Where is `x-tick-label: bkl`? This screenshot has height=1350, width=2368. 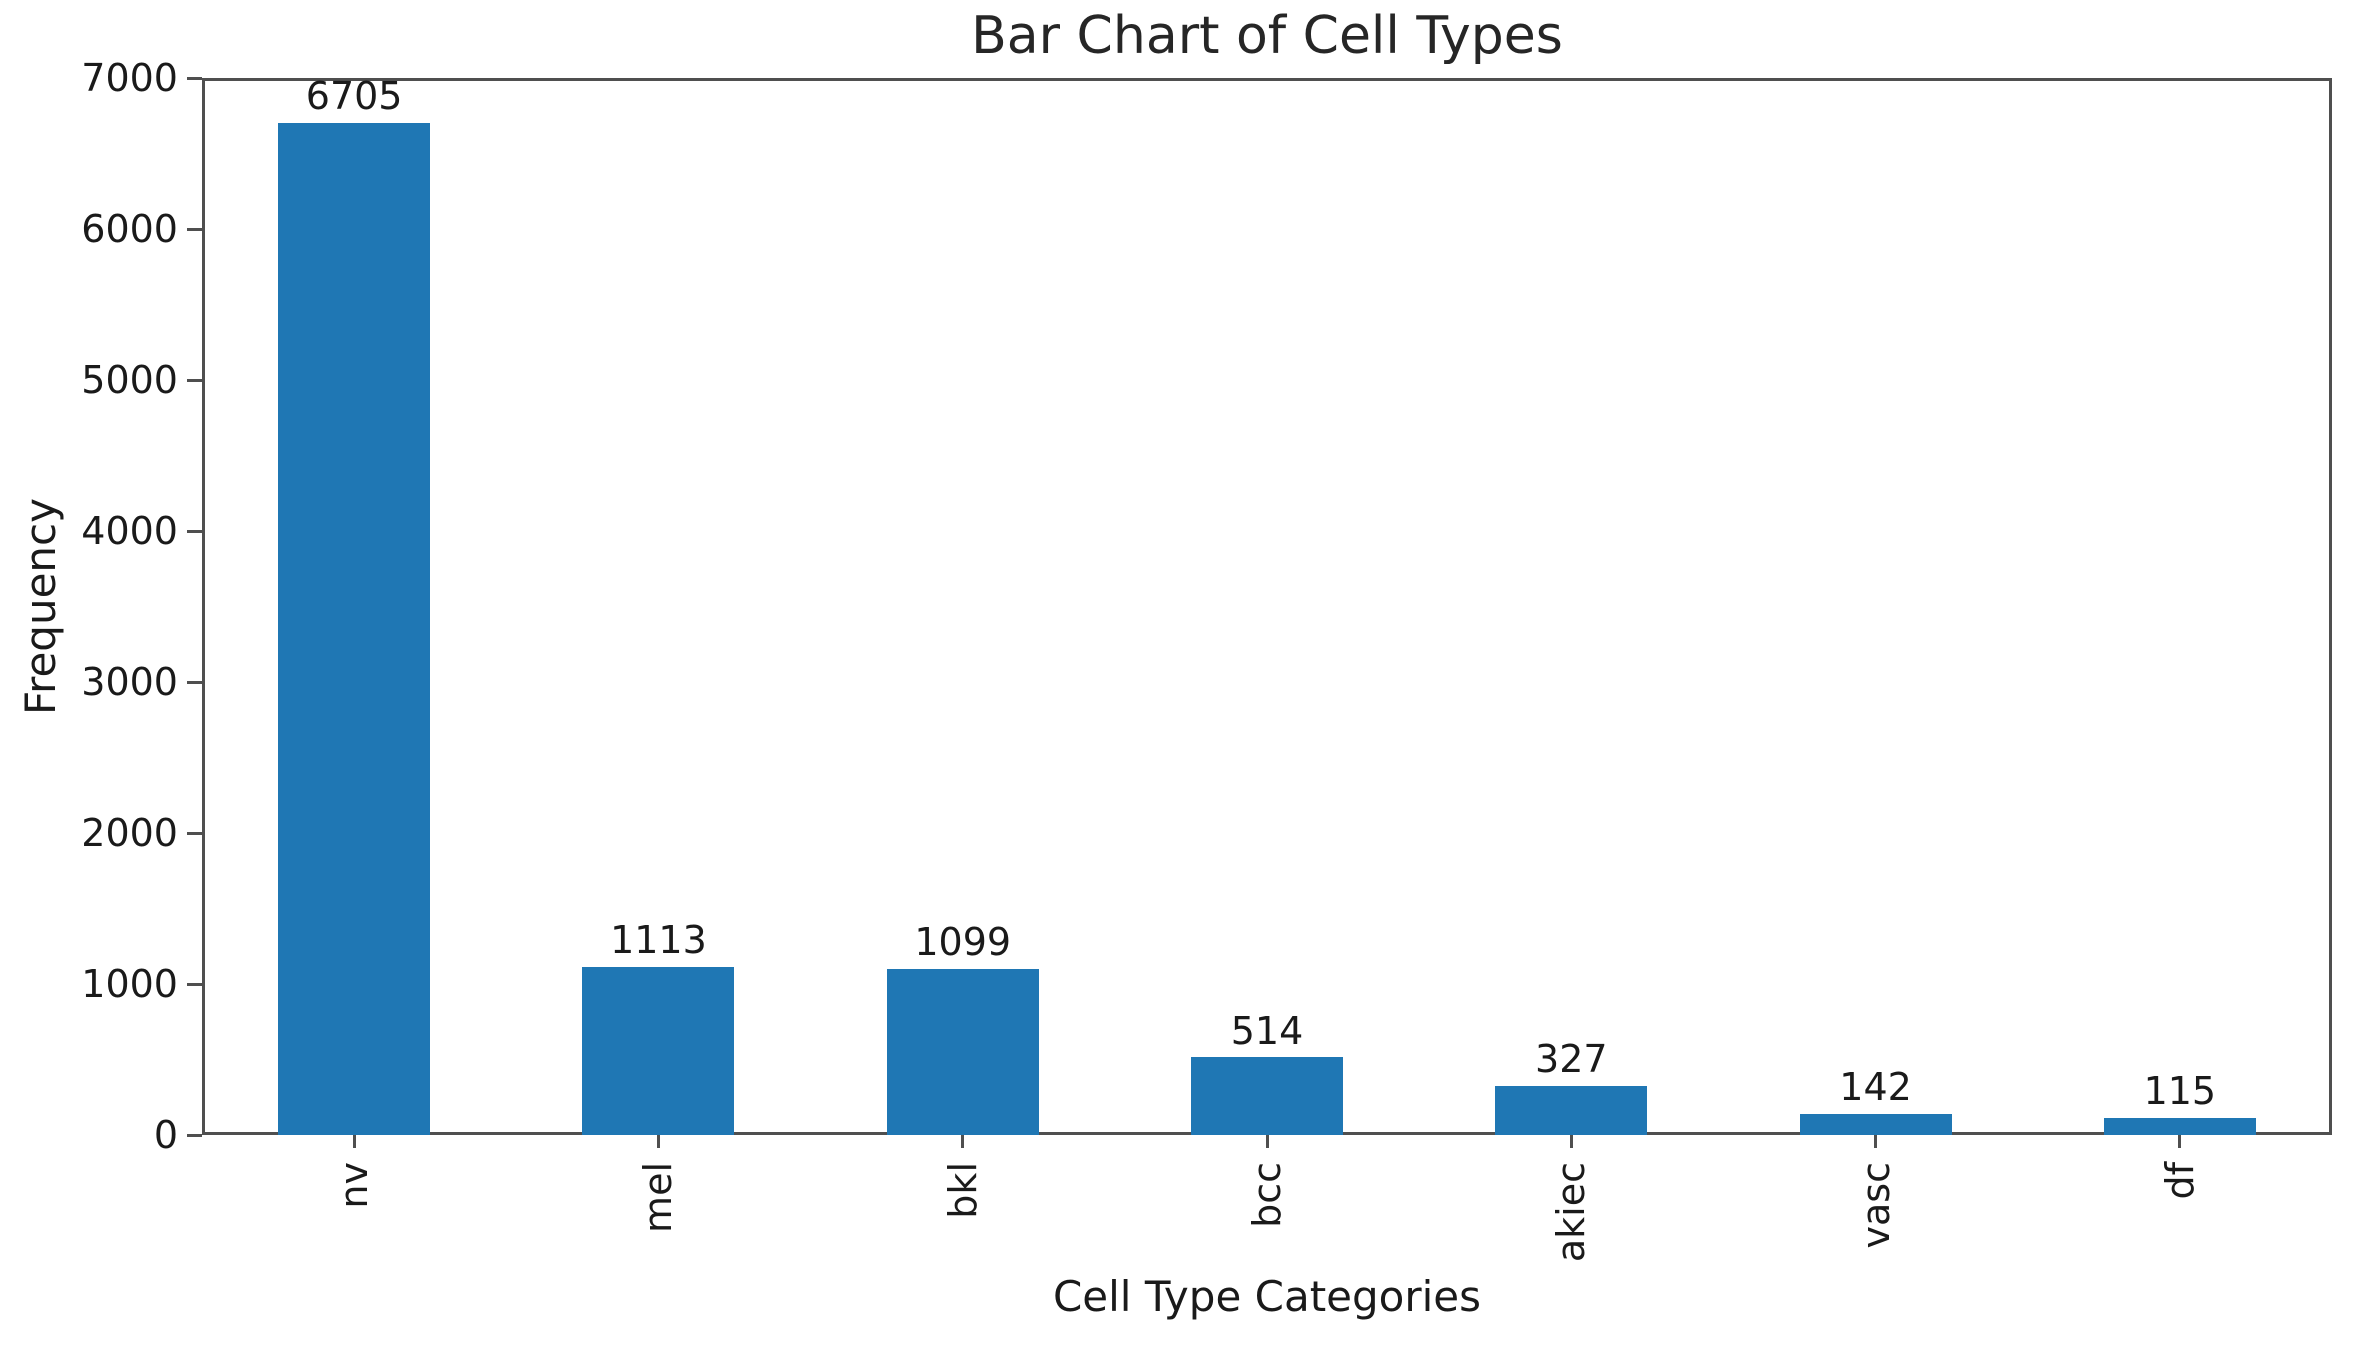 x-tick-label: bkl is located at coordinates (962, 1190).